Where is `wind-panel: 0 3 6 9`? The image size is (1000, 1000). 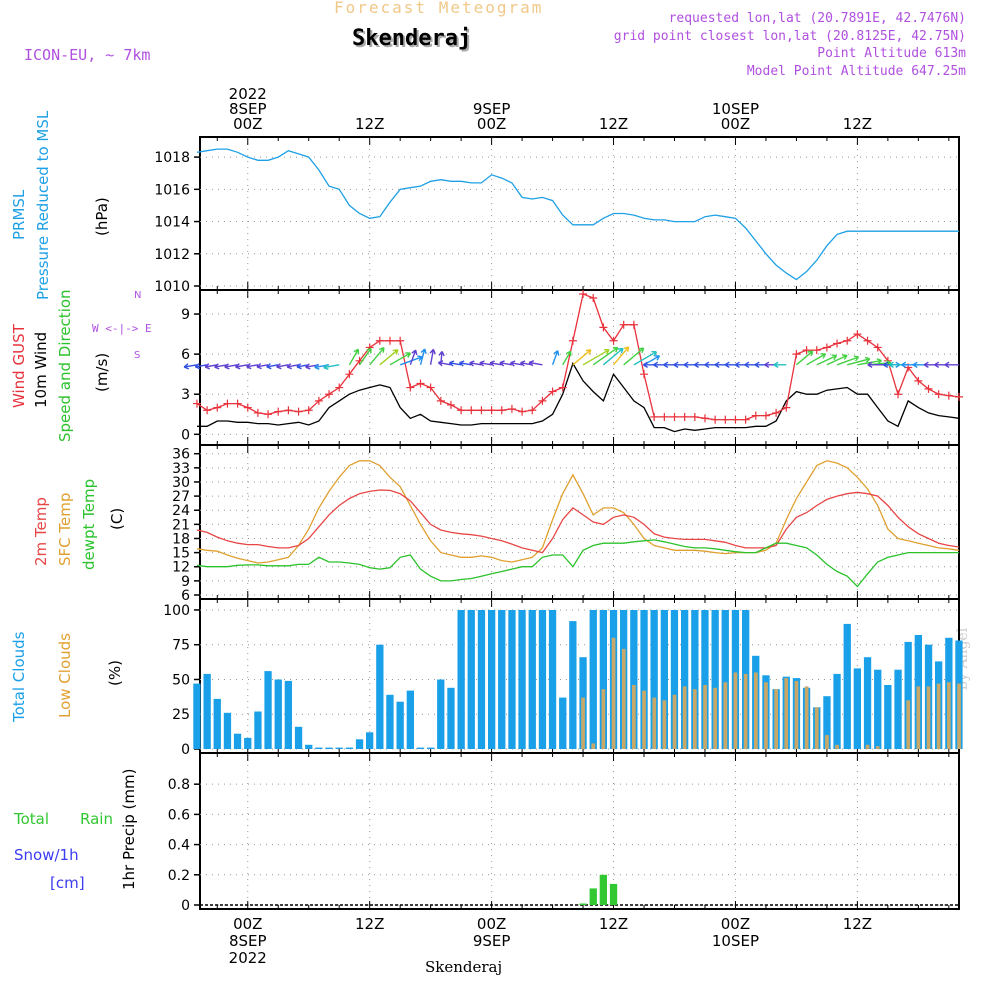 wind-panel: 0 3 6 9 is located at coordinates (572, 367).